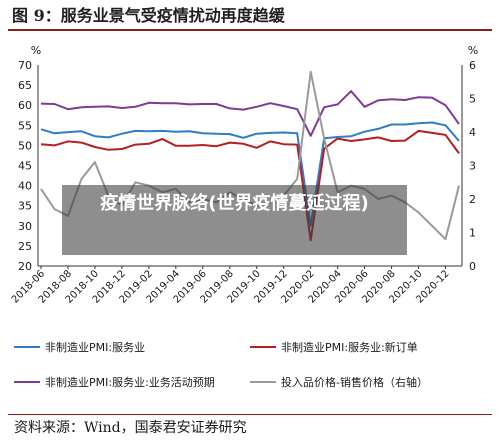  Describe the element at coordinates (472, 266) in the screenshot. I see `y-tick-label-right: 0` at that location.